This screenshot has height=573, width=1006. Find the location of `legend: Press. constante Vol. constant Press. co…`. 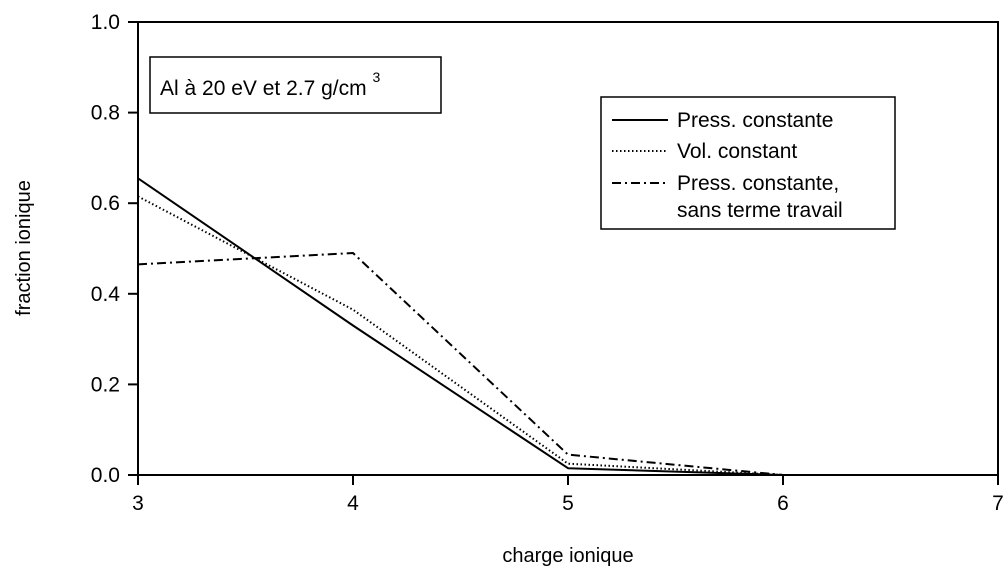

legend: Press. constante Vol. constant Press. co… is located at coordinates (748, 163).